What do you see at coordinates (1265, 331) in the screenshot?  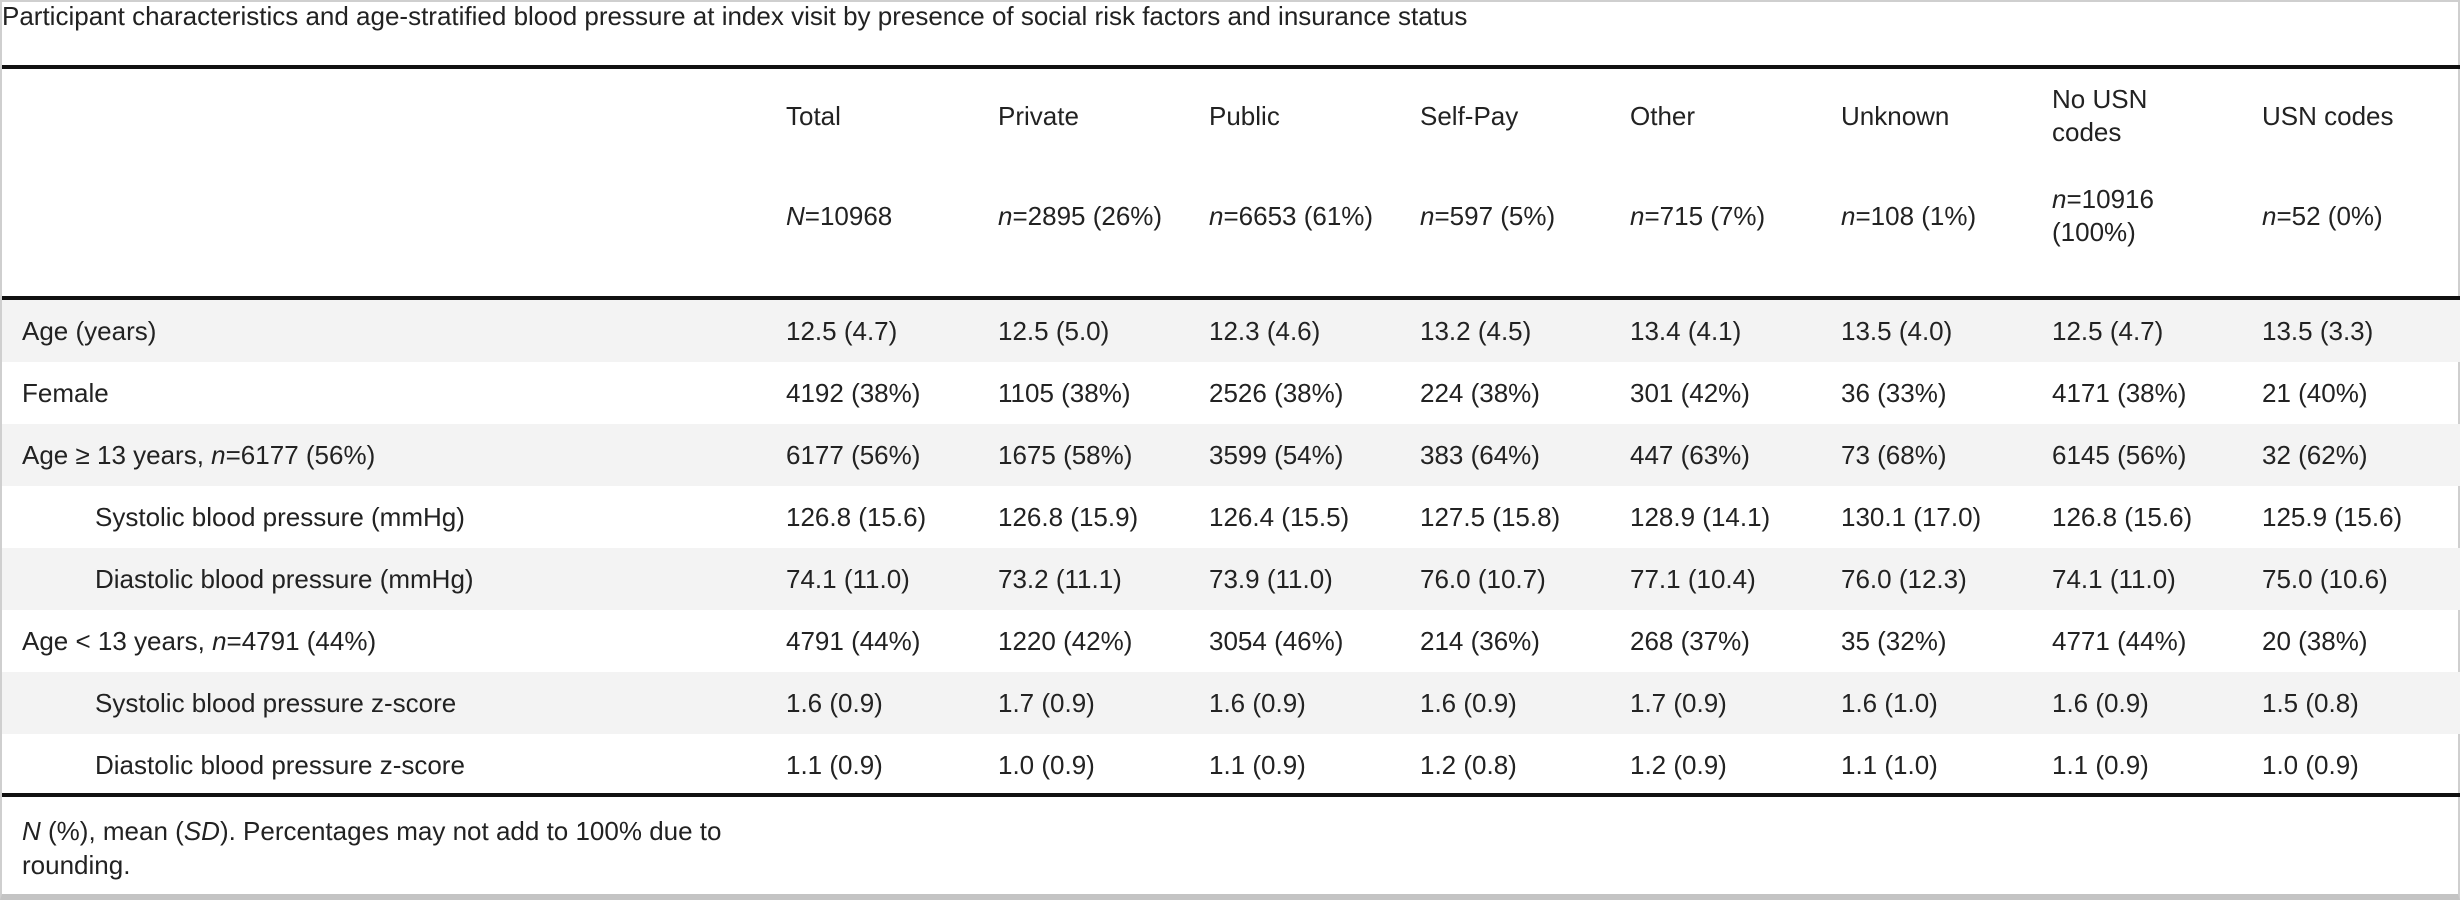 I see `table-cell: 12.3 (4.6)` at bounding box center [1265, 331].